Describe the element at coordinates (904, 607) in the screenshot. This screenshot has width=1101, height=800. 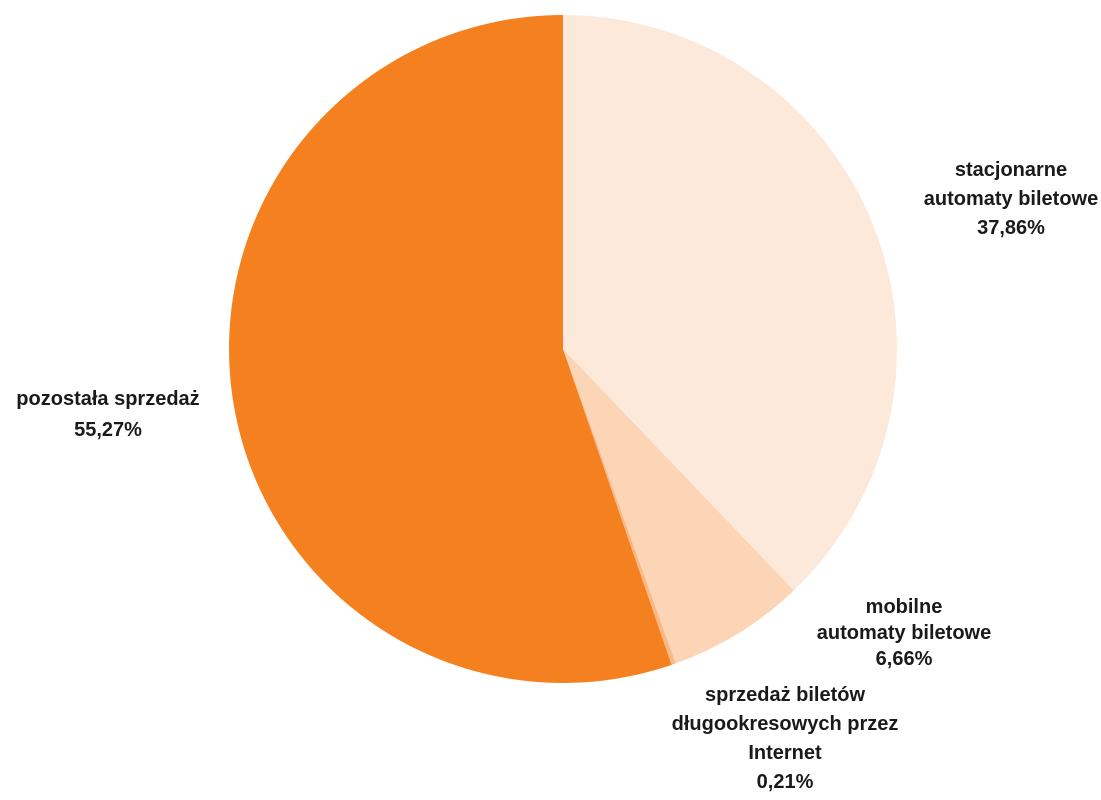
I see `slice-name-line: mobilne` at that location.